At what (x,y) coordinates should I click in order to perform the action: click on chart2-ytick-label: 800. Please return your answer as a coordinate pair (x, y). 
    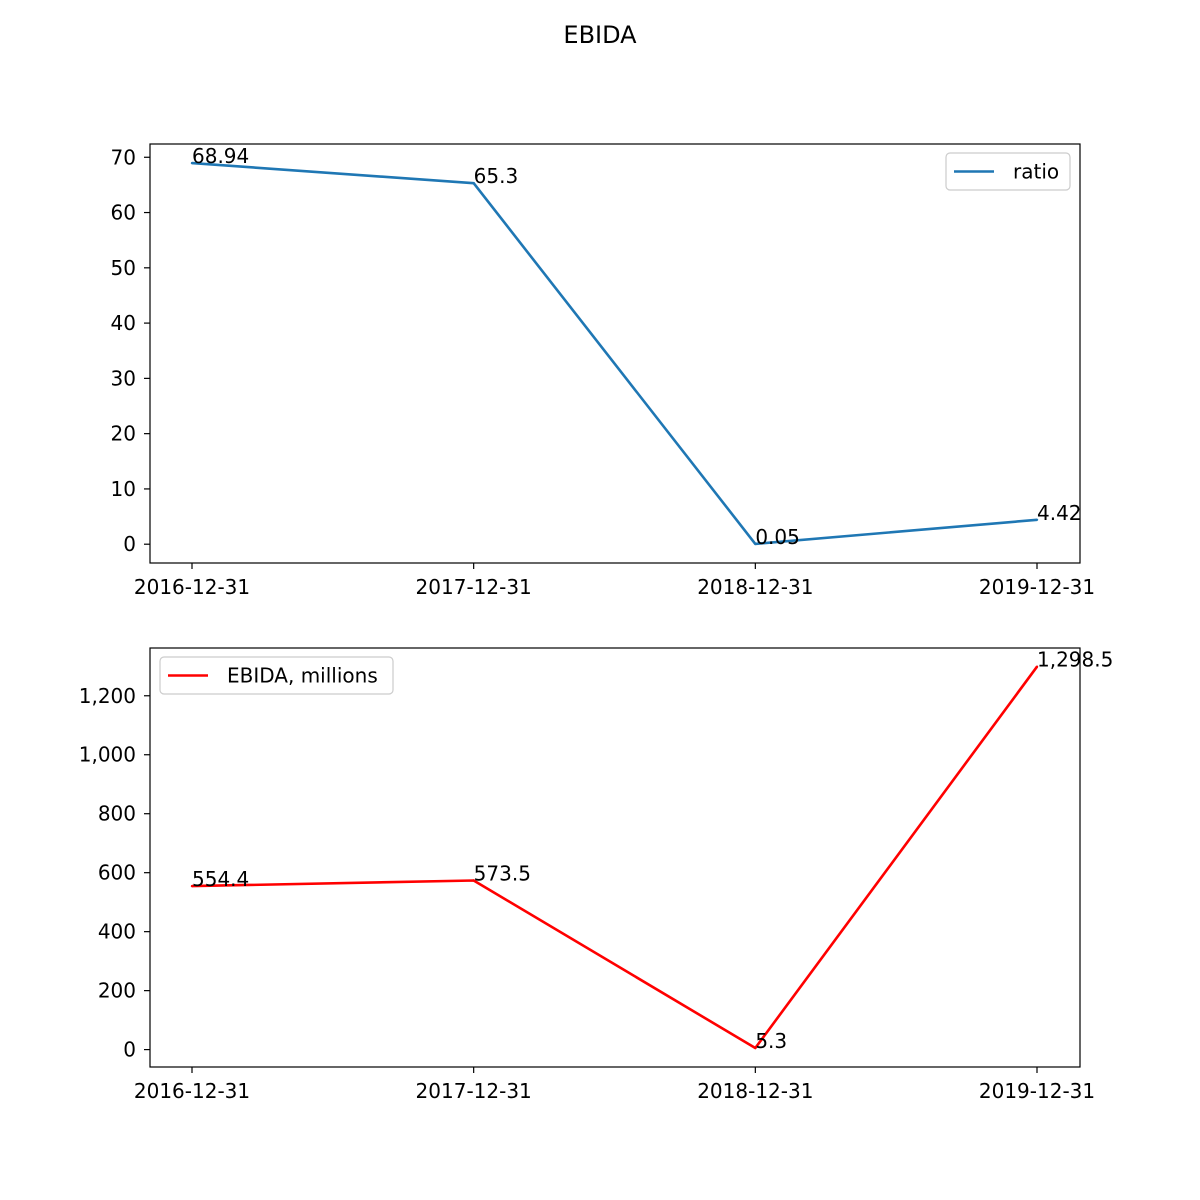
    Looking at the image, I should click on (117, 814).